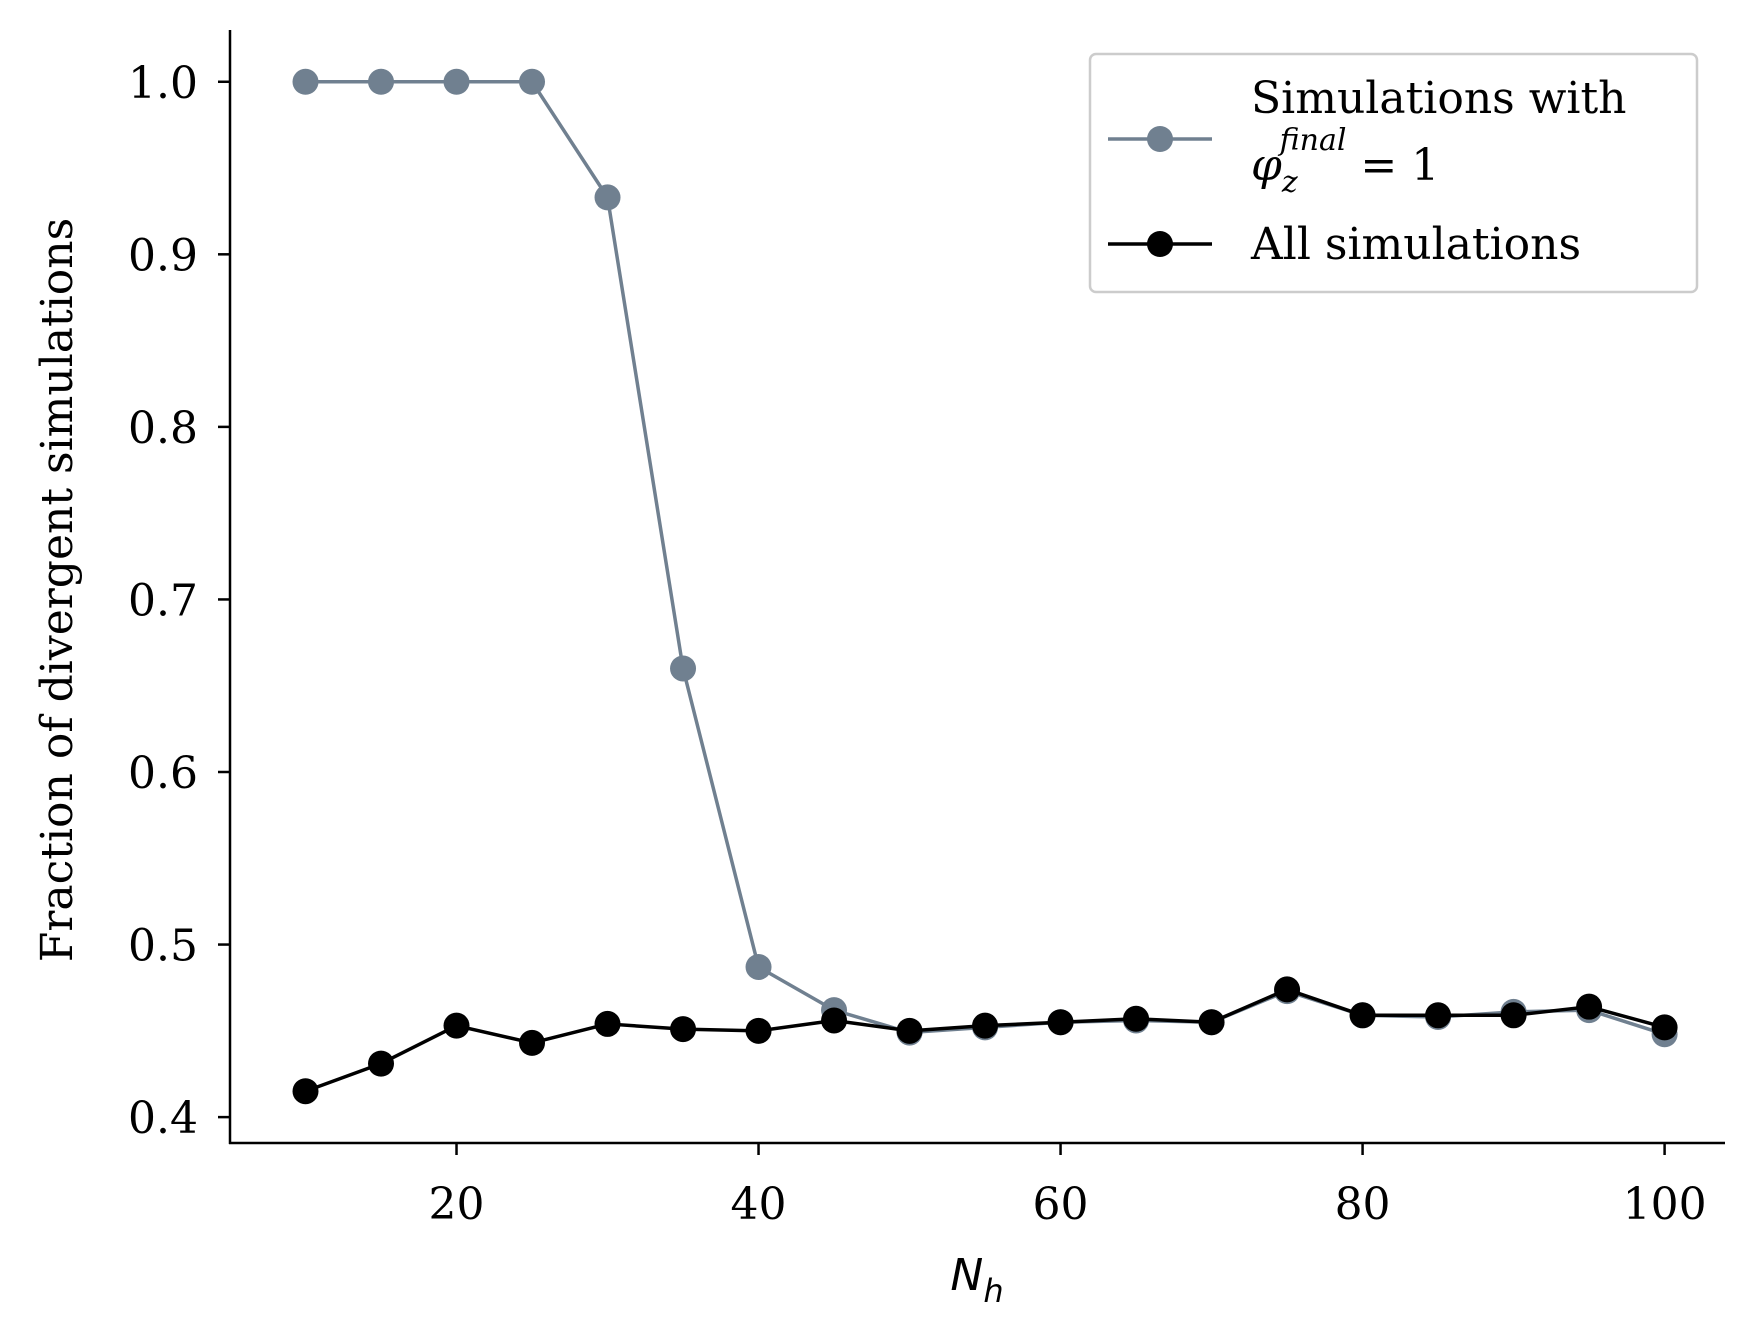 This screenshot has height=1329, width=1745. Describe the element at coordinates (457, 1204) in the screenshot. I see `x-tick-label: 20` at that location.